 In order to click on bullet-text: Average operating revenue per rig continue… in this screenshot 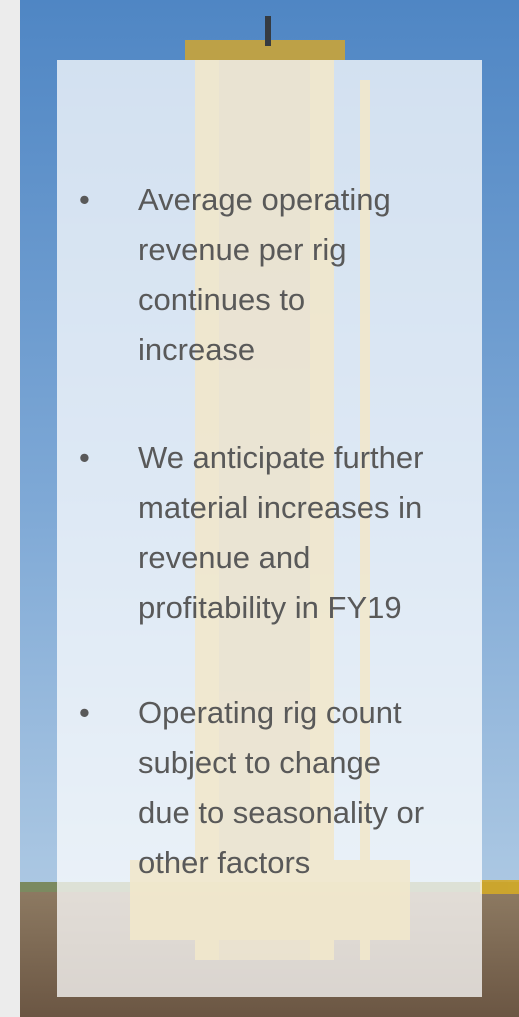, I will do `click(264, 275)`.